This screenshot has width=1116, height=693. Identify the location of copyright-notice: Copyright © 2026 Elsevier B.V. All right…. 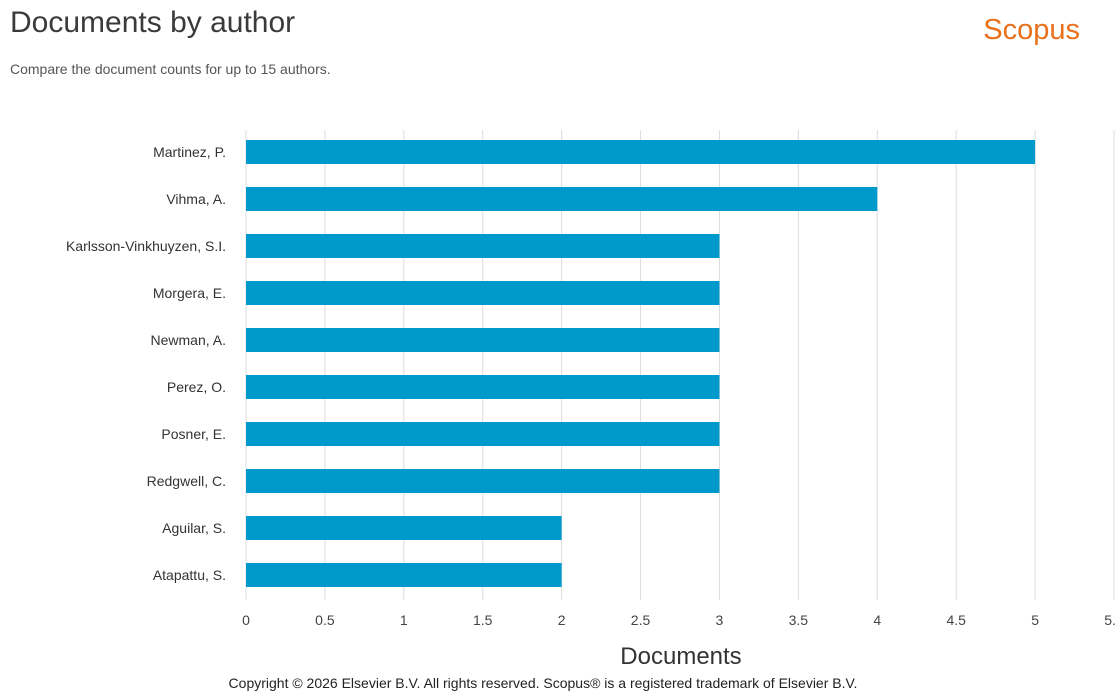
(543, 683).